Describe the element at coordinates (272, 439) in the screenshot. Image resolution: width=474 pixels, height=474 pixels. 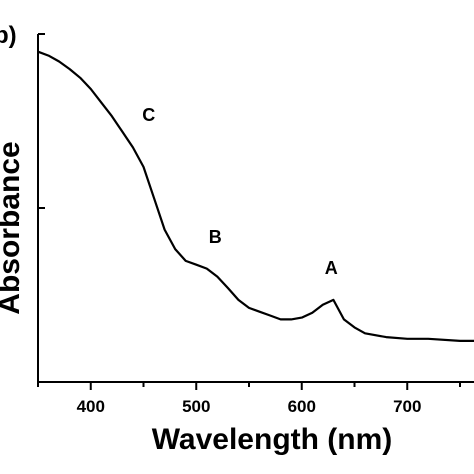
I see `x-axis-title: Wavelength (nm)` at that location.